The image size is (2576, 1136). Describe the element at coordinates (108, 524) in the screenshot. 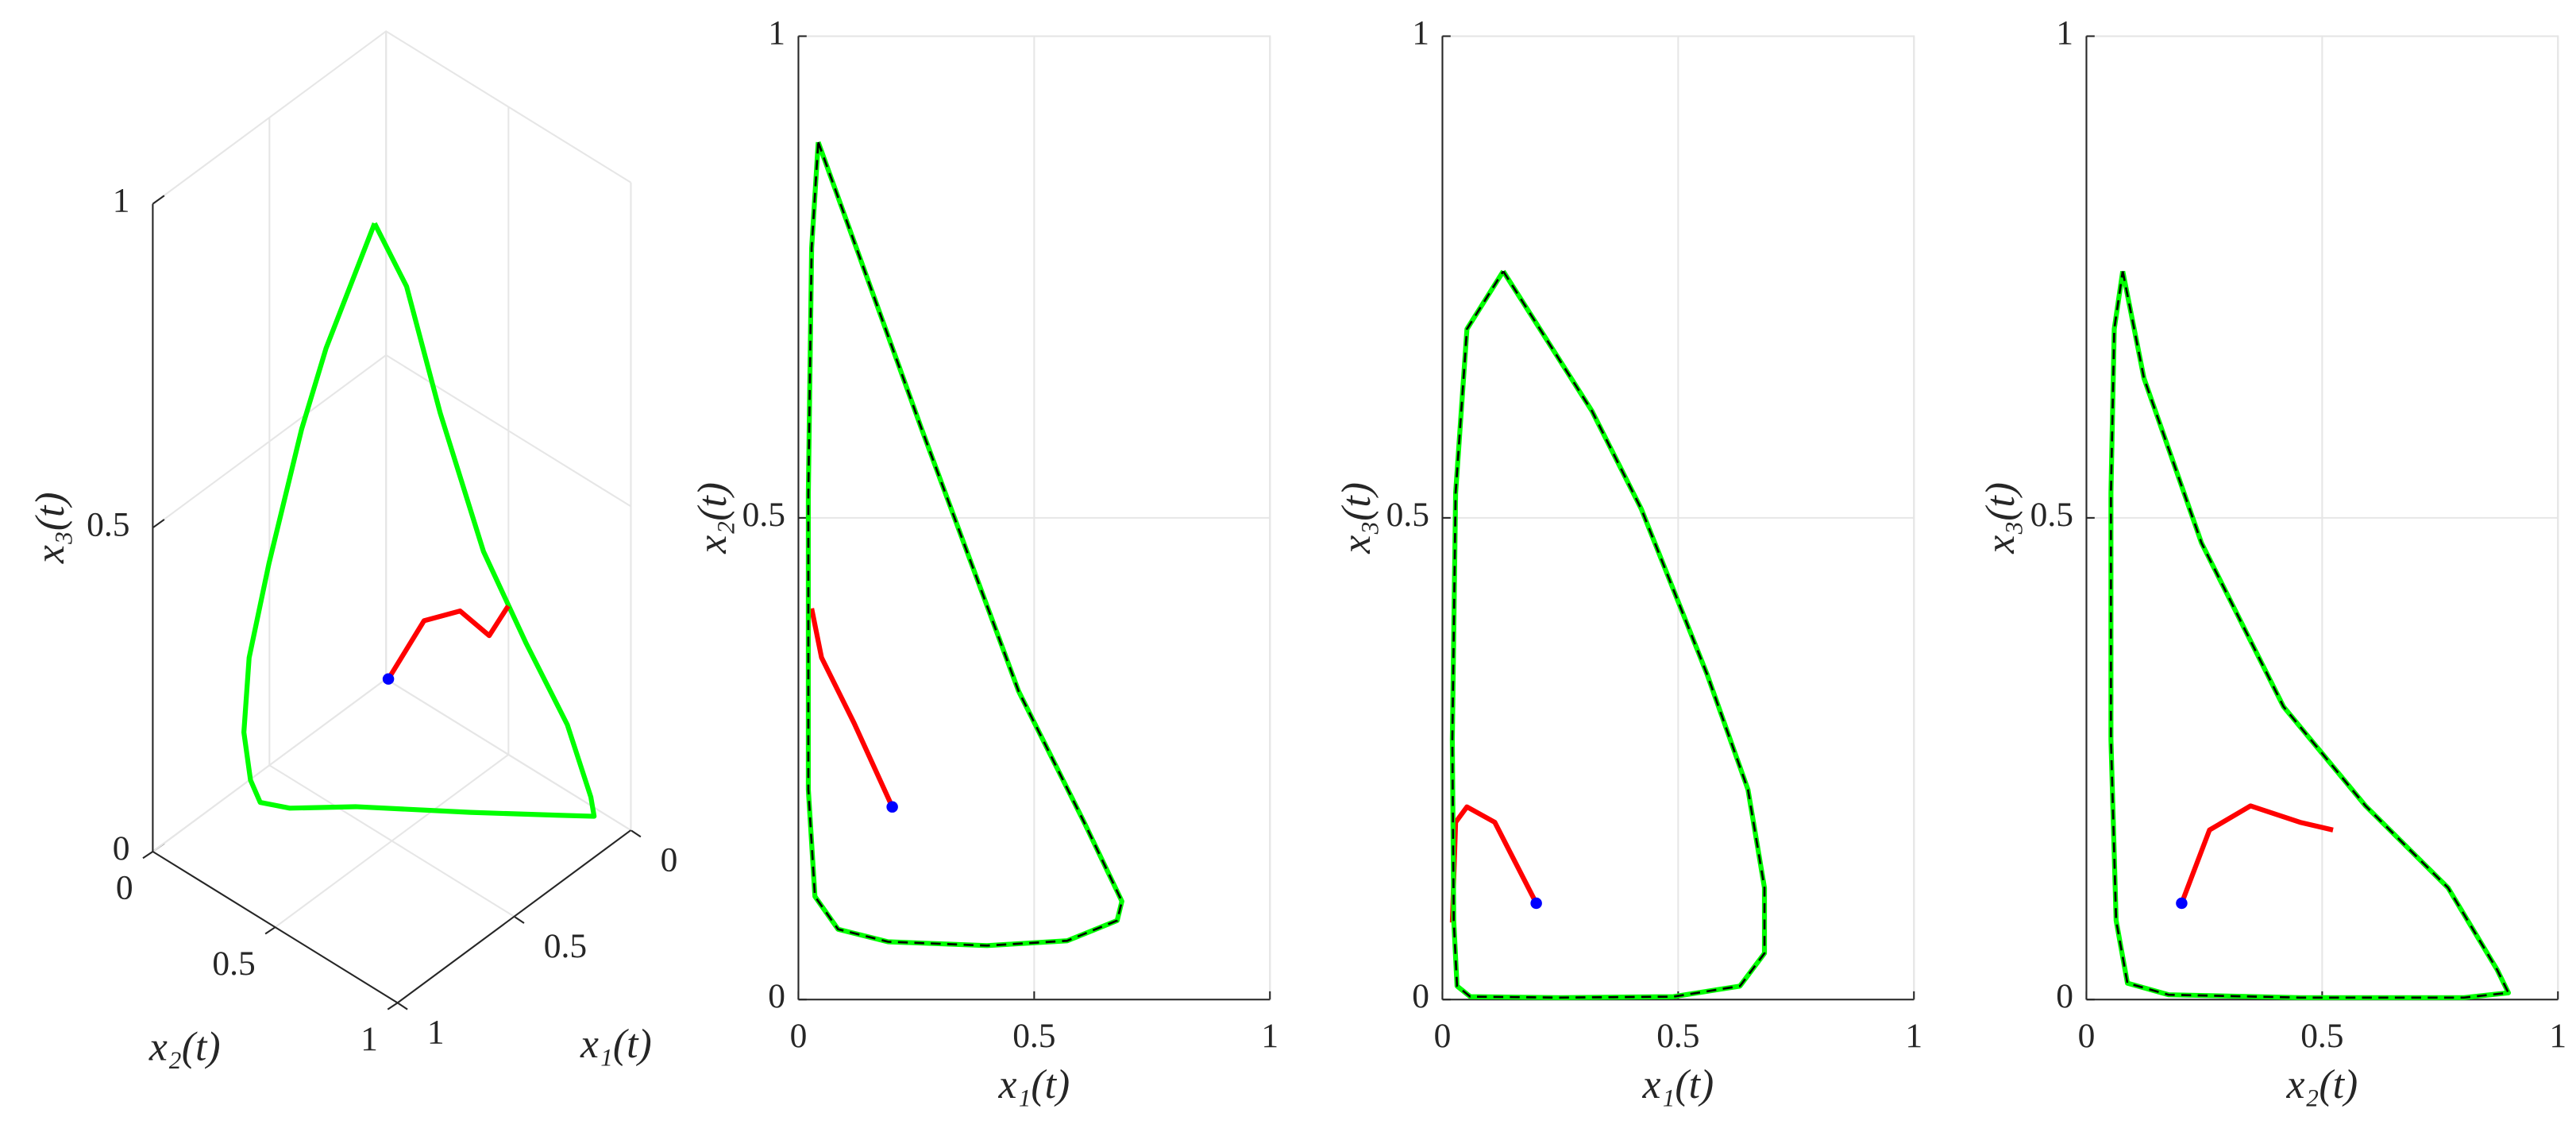

I see `z-tick-label: 0.5` at that location.